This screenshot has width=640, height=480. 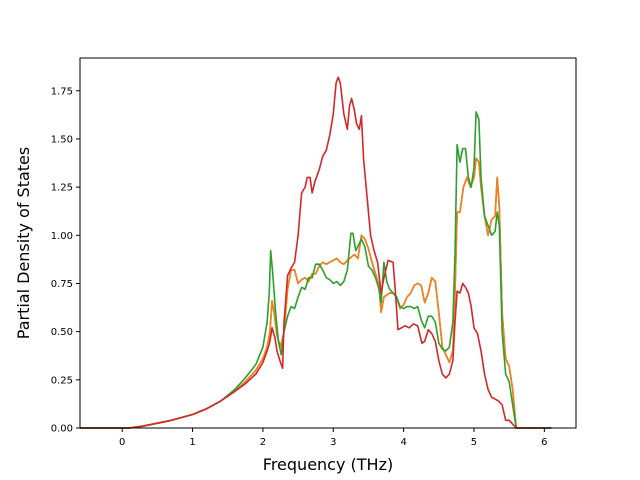 What do you see at coordinates (62, 139) in the screenshot?
I see `y-tick-label: 1.50` at bounding box center [62, 139].